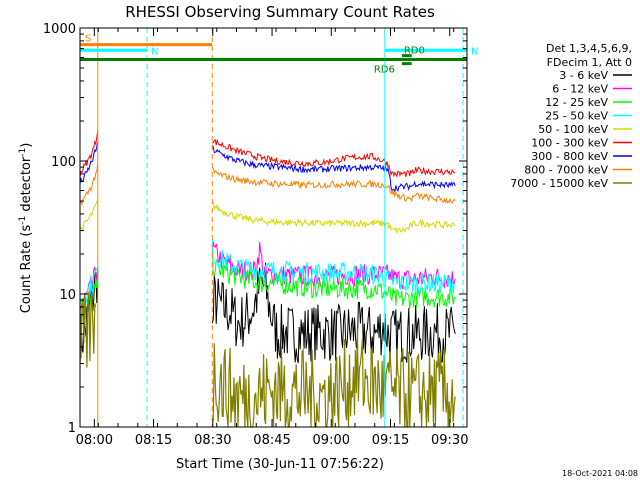 The height and width of the screenshot is (480, 640). Describe the element at coordinates (67, 295) in the screenshot. I see `y-tick-label: 10` at that location.